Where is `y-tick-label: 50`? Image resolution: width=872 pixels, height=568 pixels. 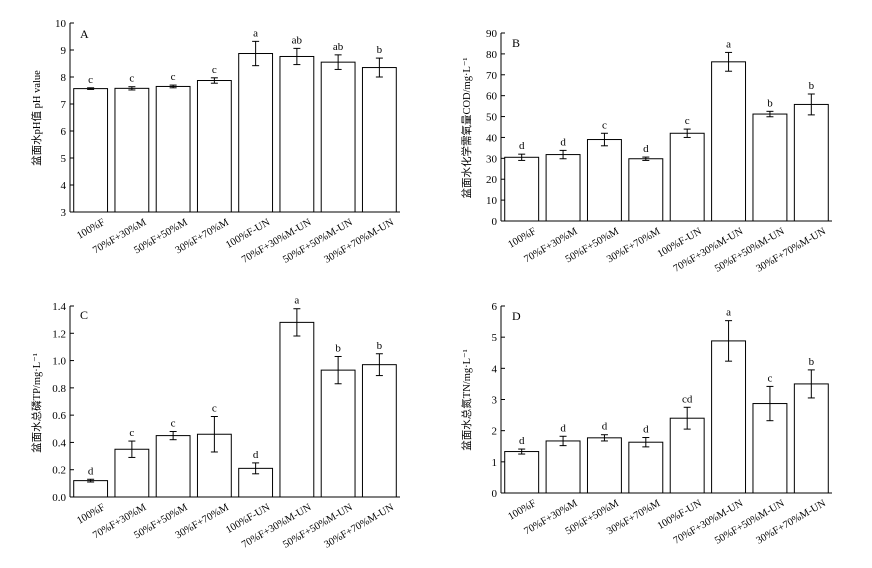
y-tick-label: 50 is located at coordinates (492, 118).